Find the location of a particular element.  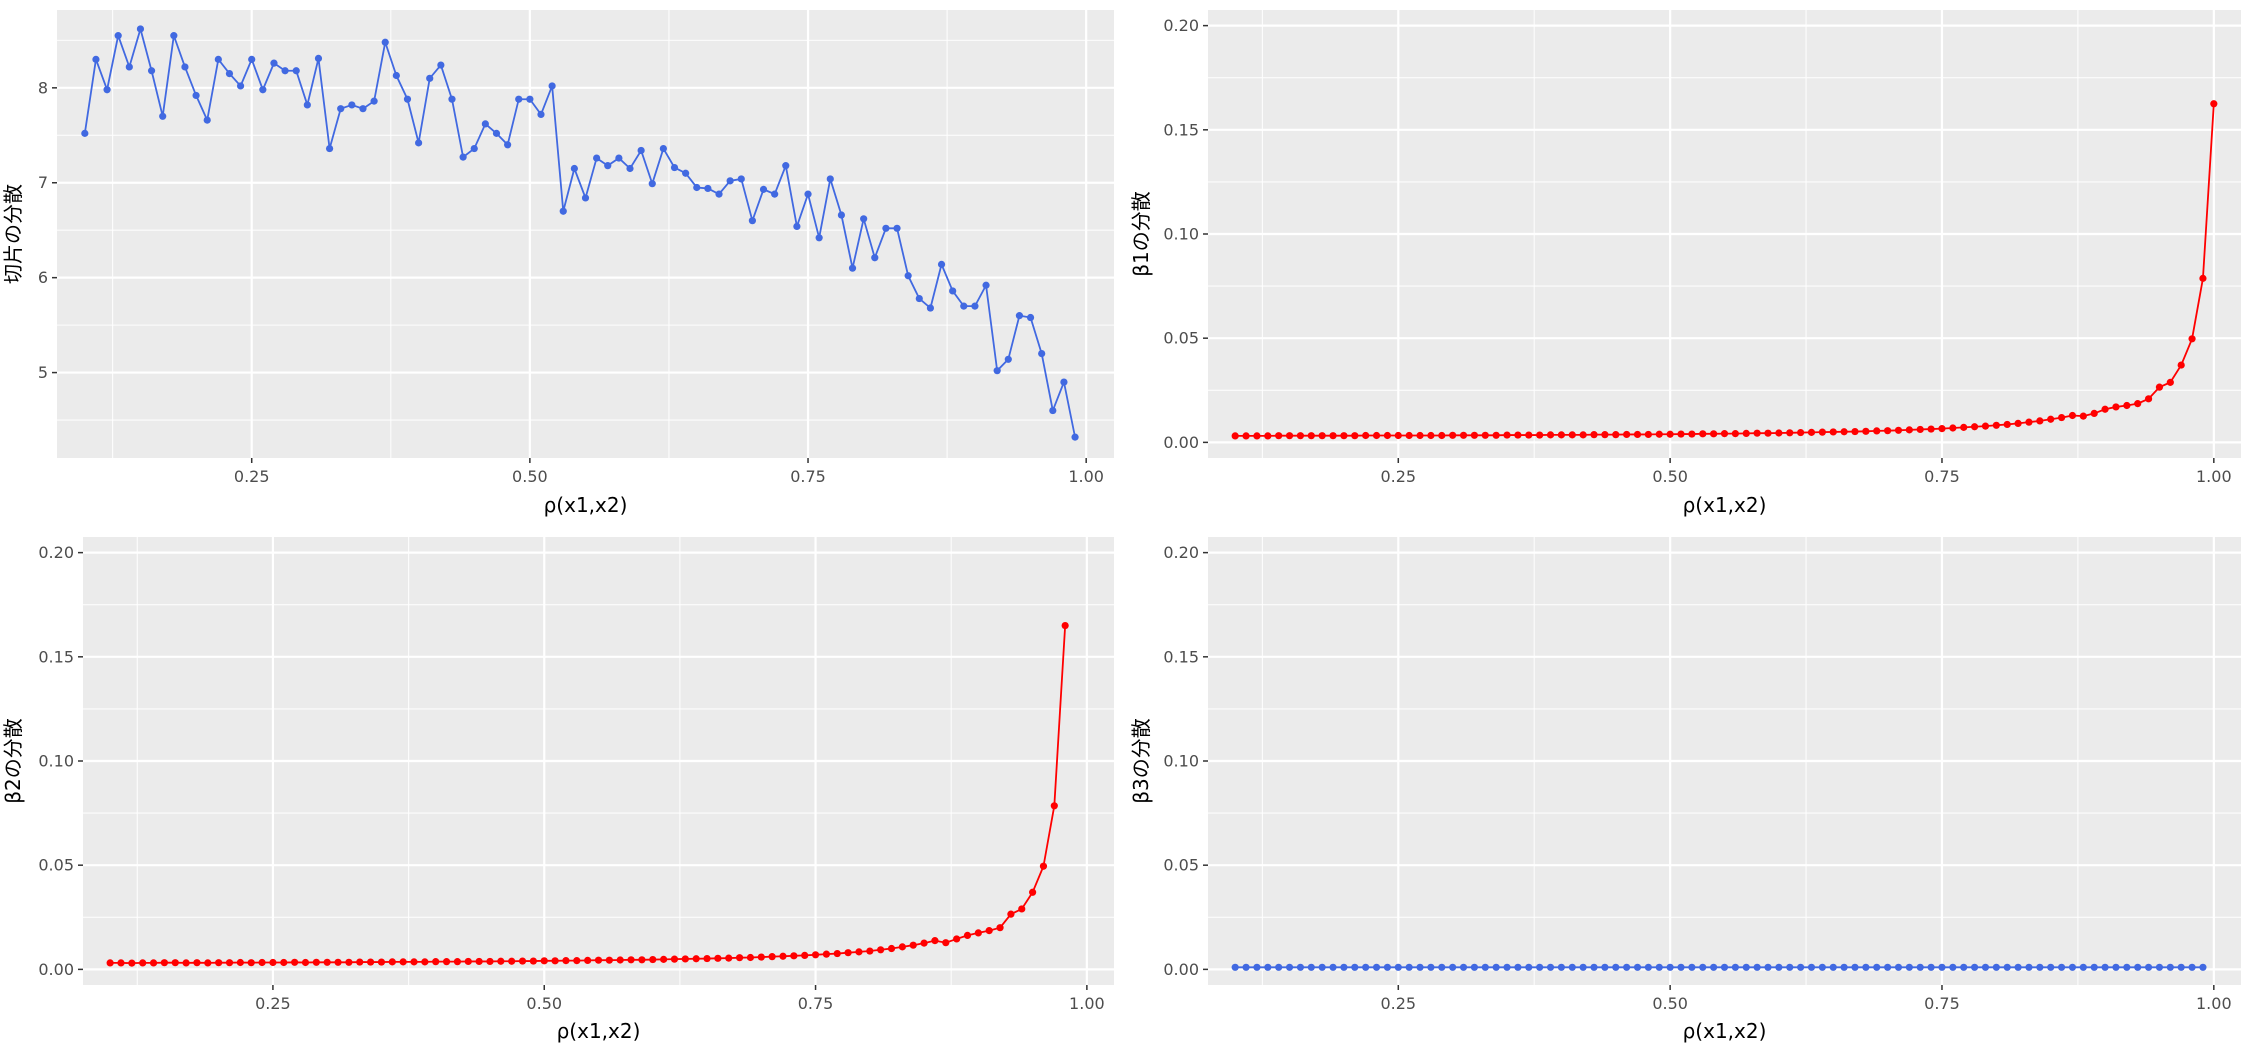

y-tick-label: 0.05 is located at coordinates (56, 865).